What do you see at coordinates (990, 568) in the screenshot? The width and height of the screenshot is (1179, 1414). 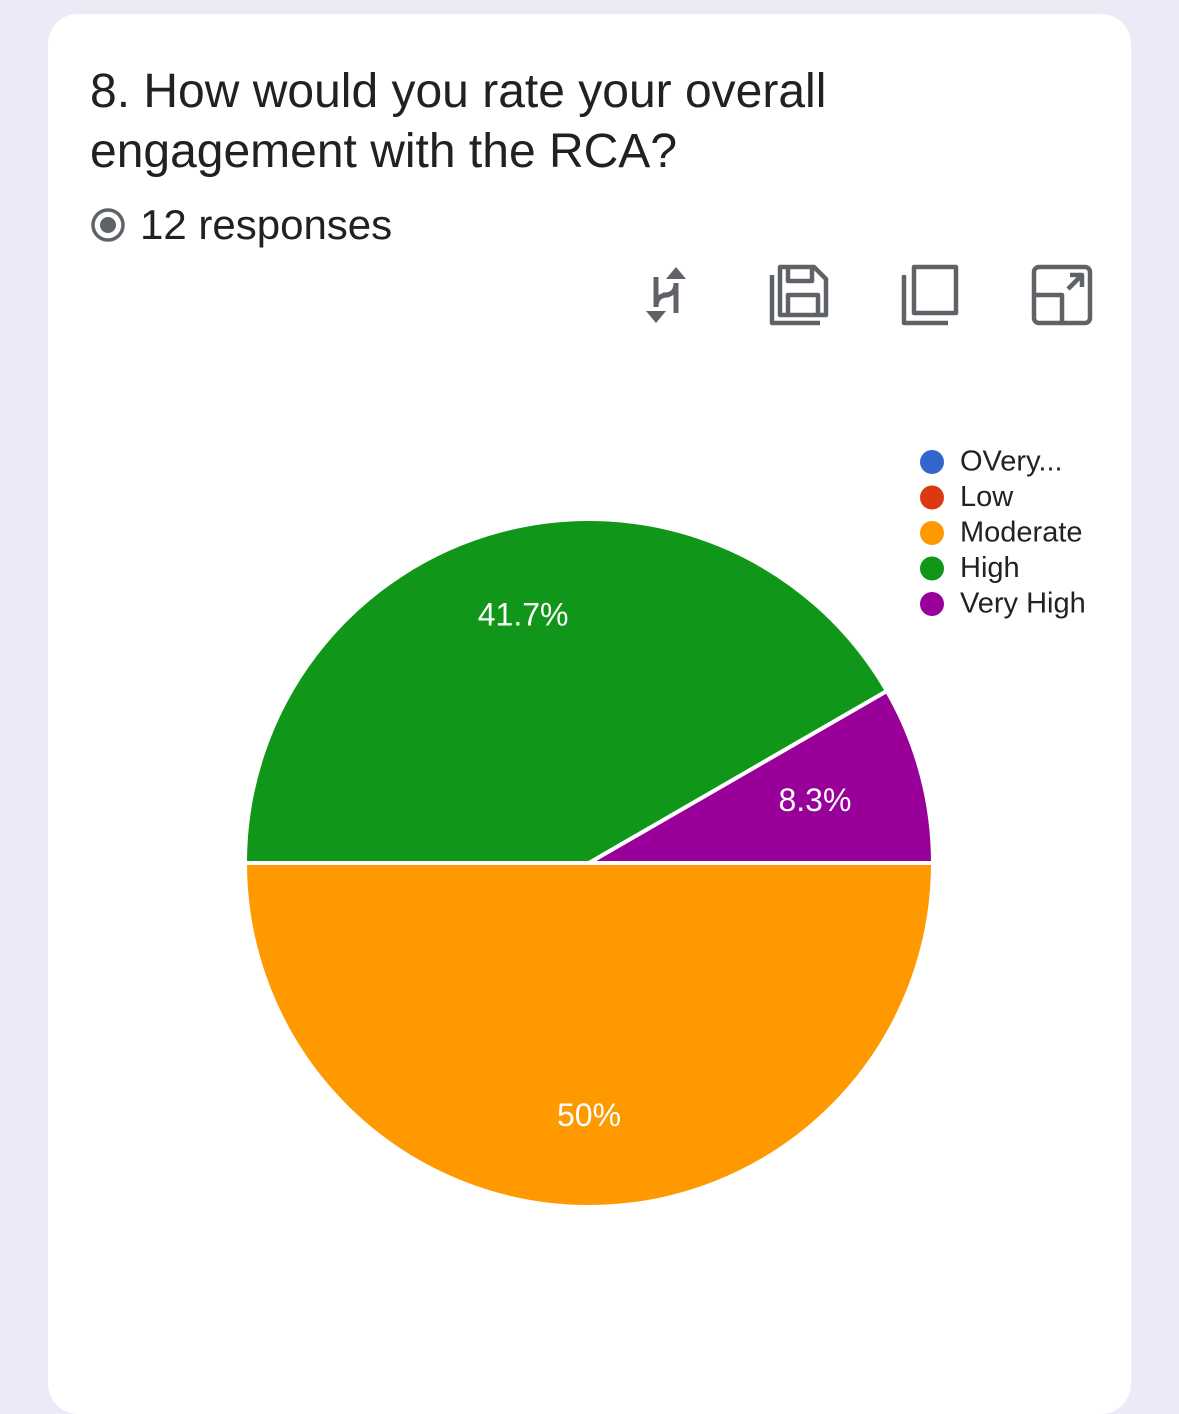 I see `legend-label: High` at bounding box center [990, 568].